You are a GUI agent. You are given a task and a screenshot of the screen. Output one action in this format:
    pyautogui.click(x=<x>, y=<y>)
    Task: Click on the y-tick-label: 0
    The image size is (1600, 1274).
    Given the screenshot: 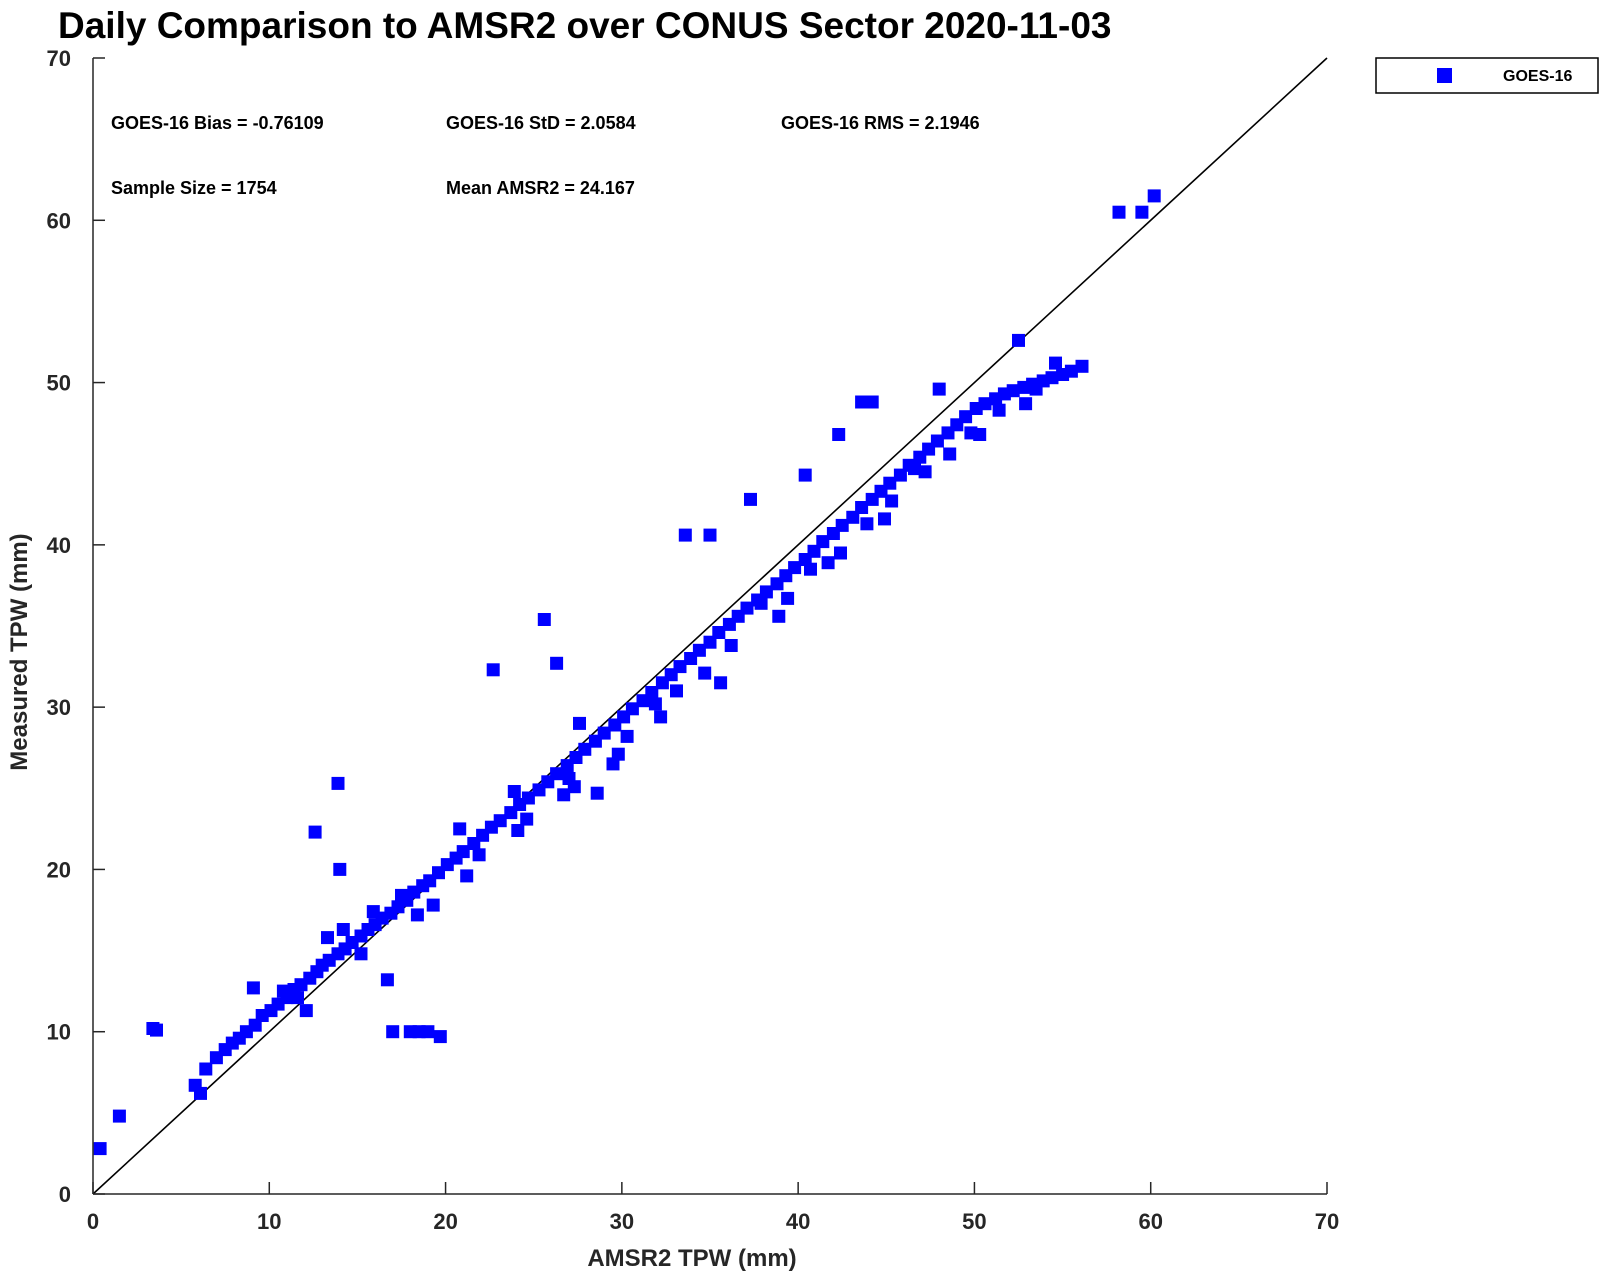 What is the action you would take?
    pyautogui.click(x=65, y=1194)
    